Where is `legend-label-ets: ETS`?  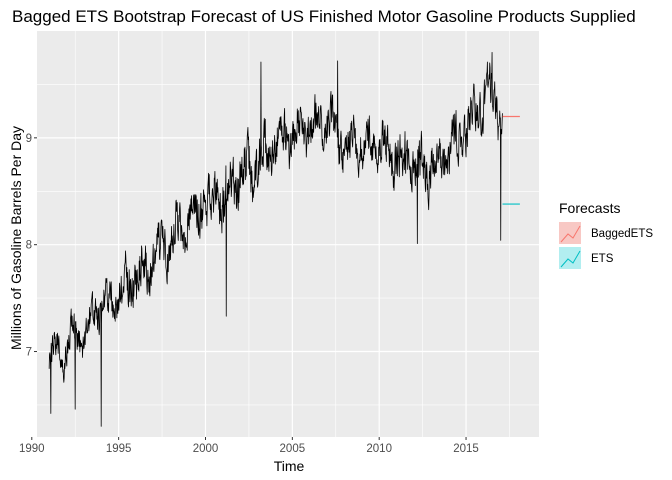 legend-label-ets: ETS is located at coordinates (602, 259).